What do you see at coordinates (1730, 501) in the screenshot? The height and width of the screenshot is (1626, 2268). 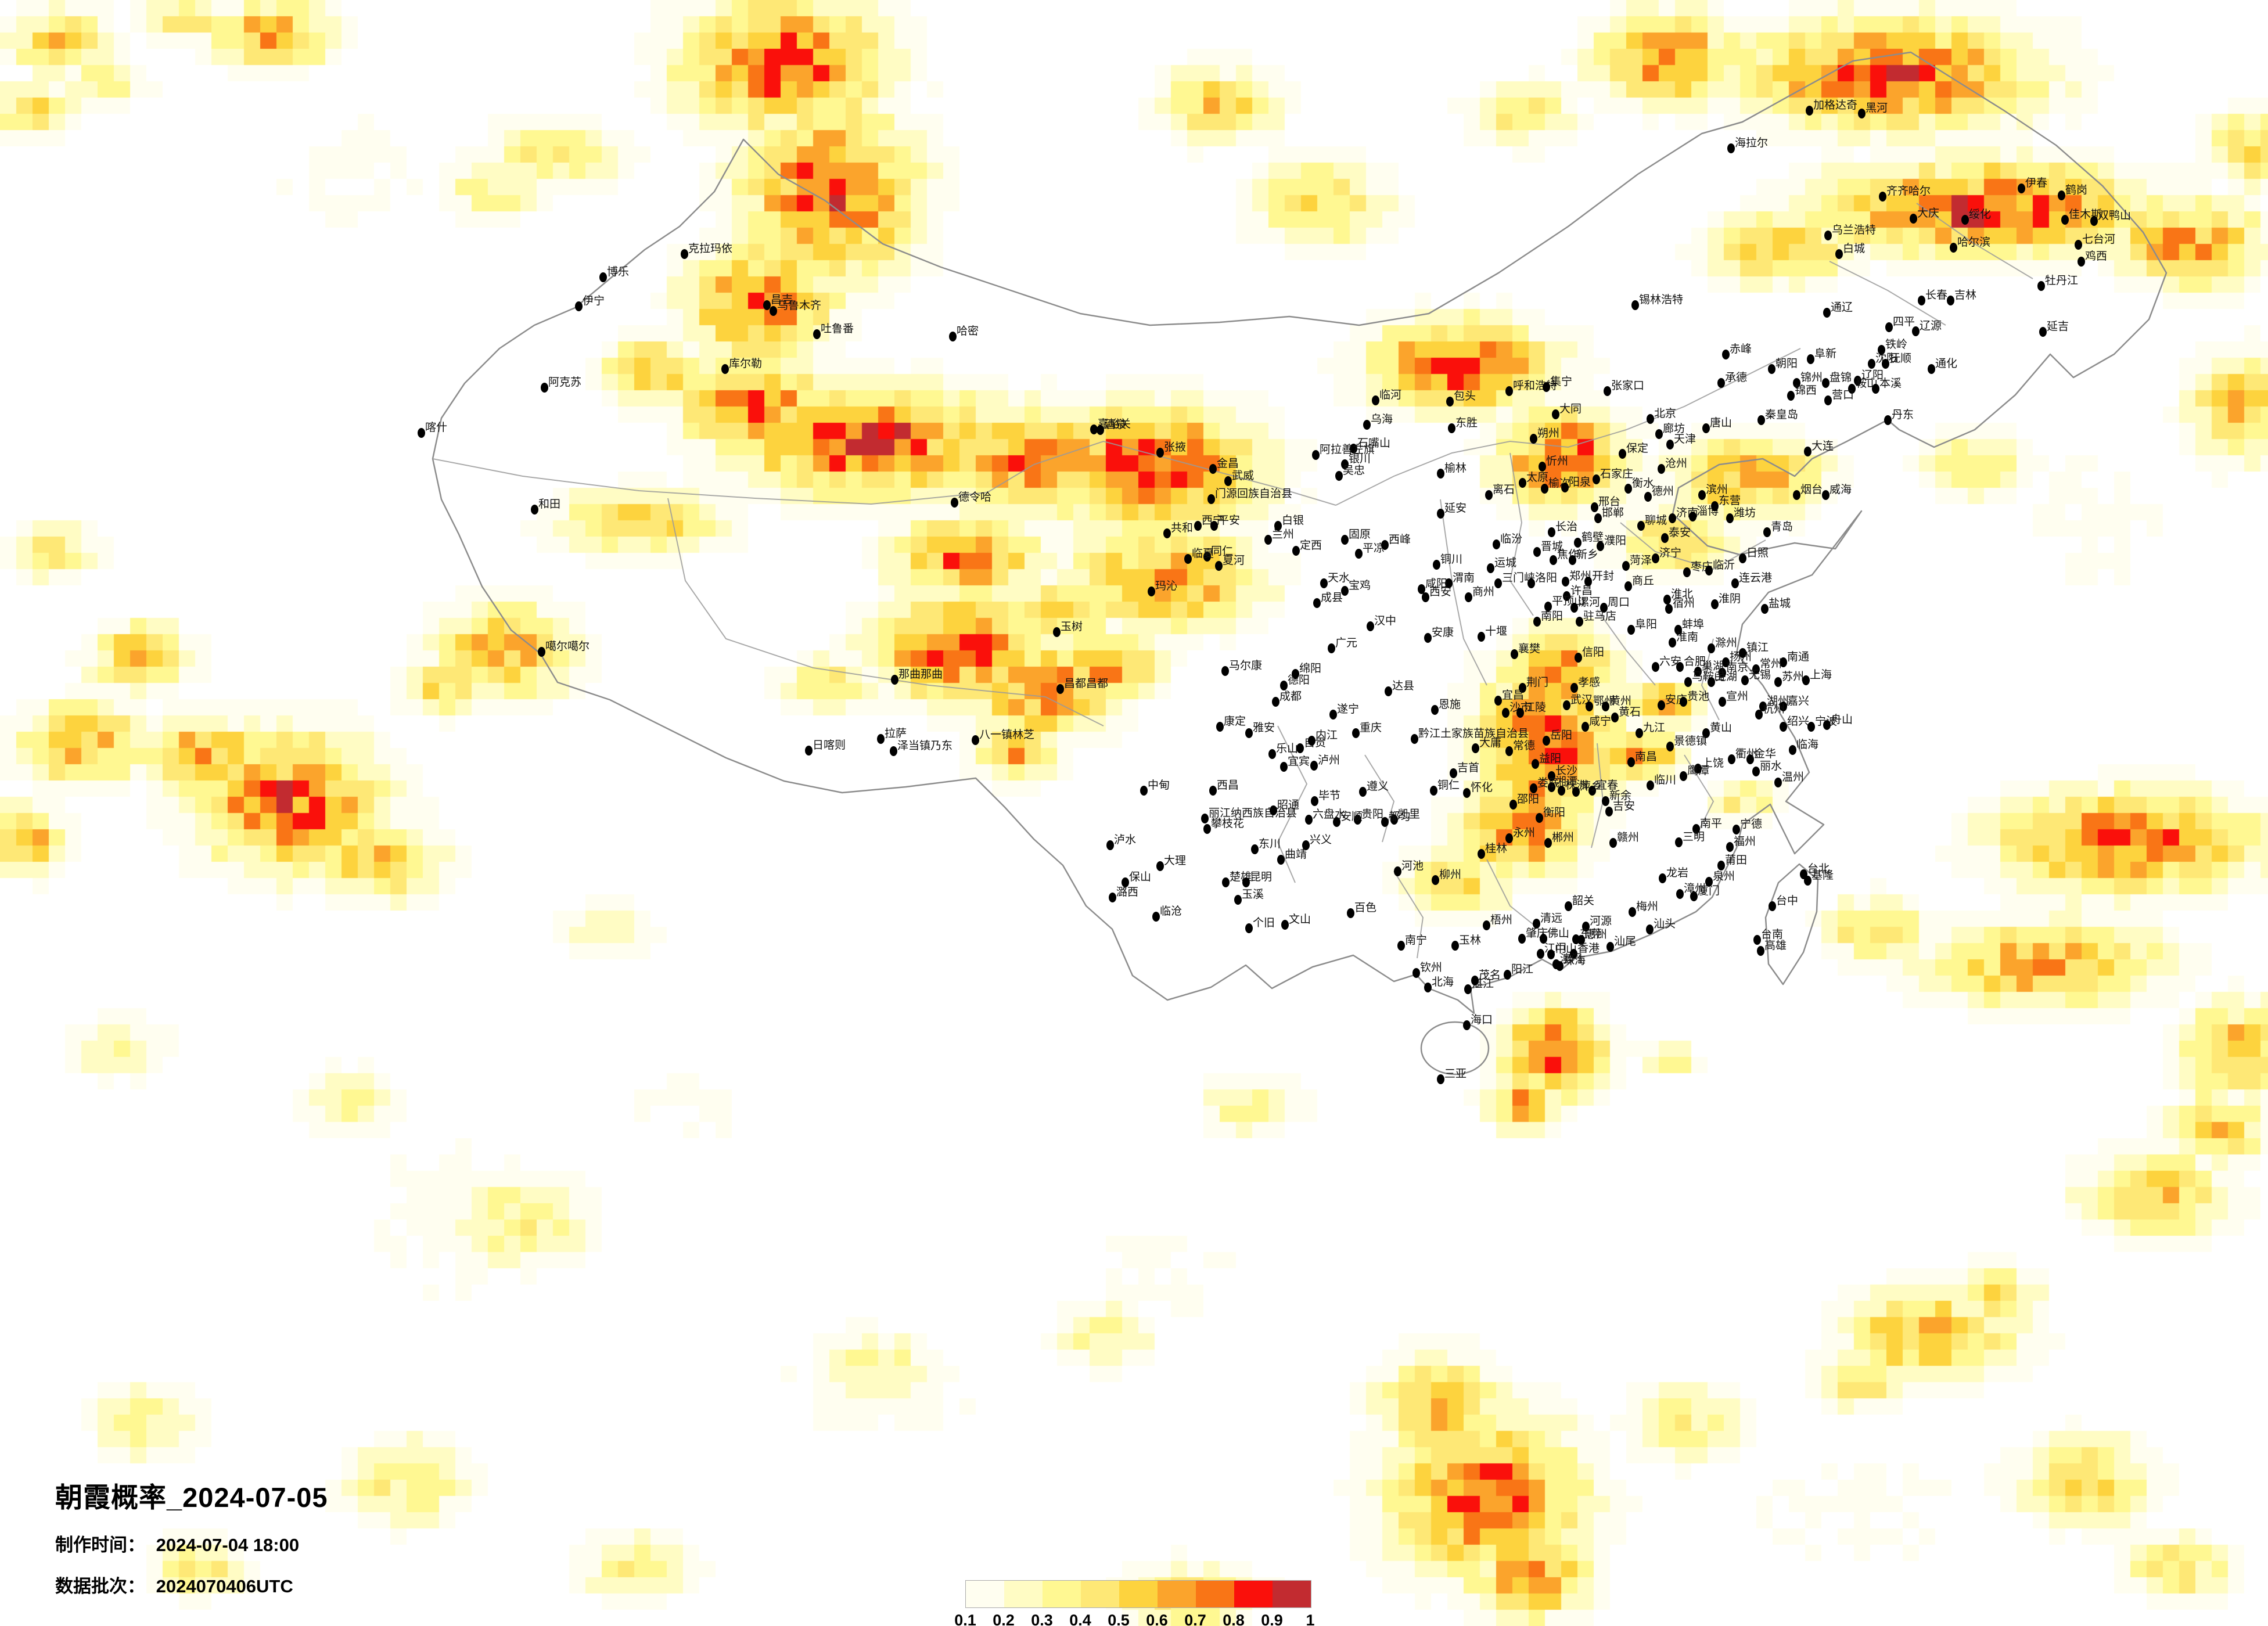 I see `city-label: 东营` at bounding box center [1730, 501].